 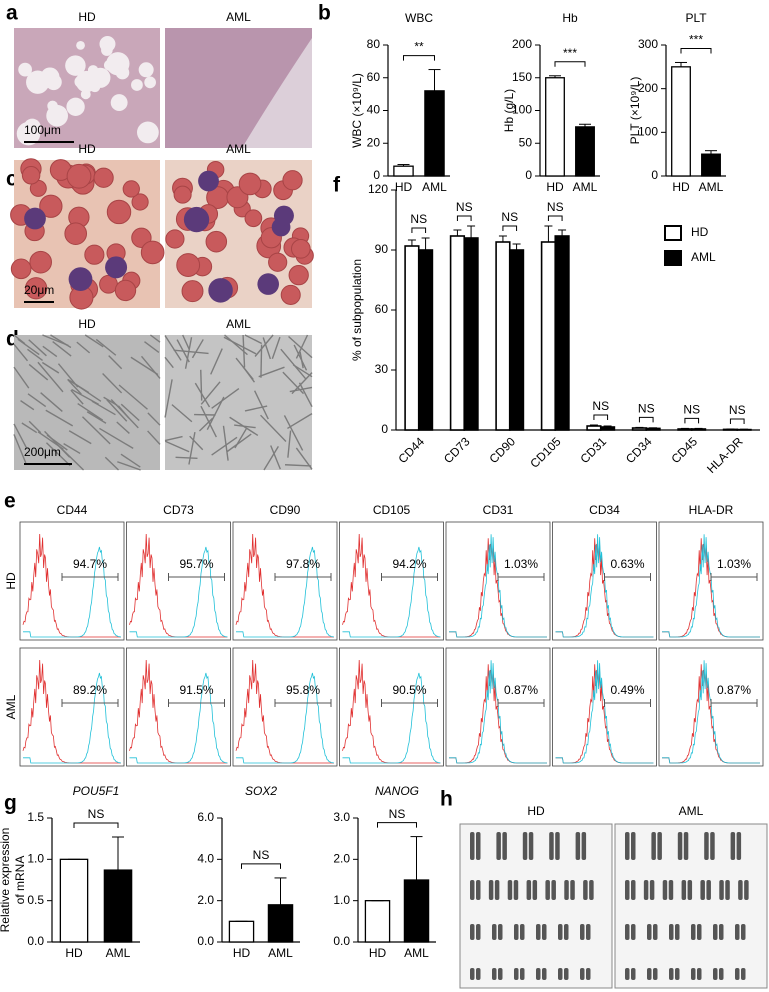 I want to click on panel-letter: g, so click(x=10, y=803).